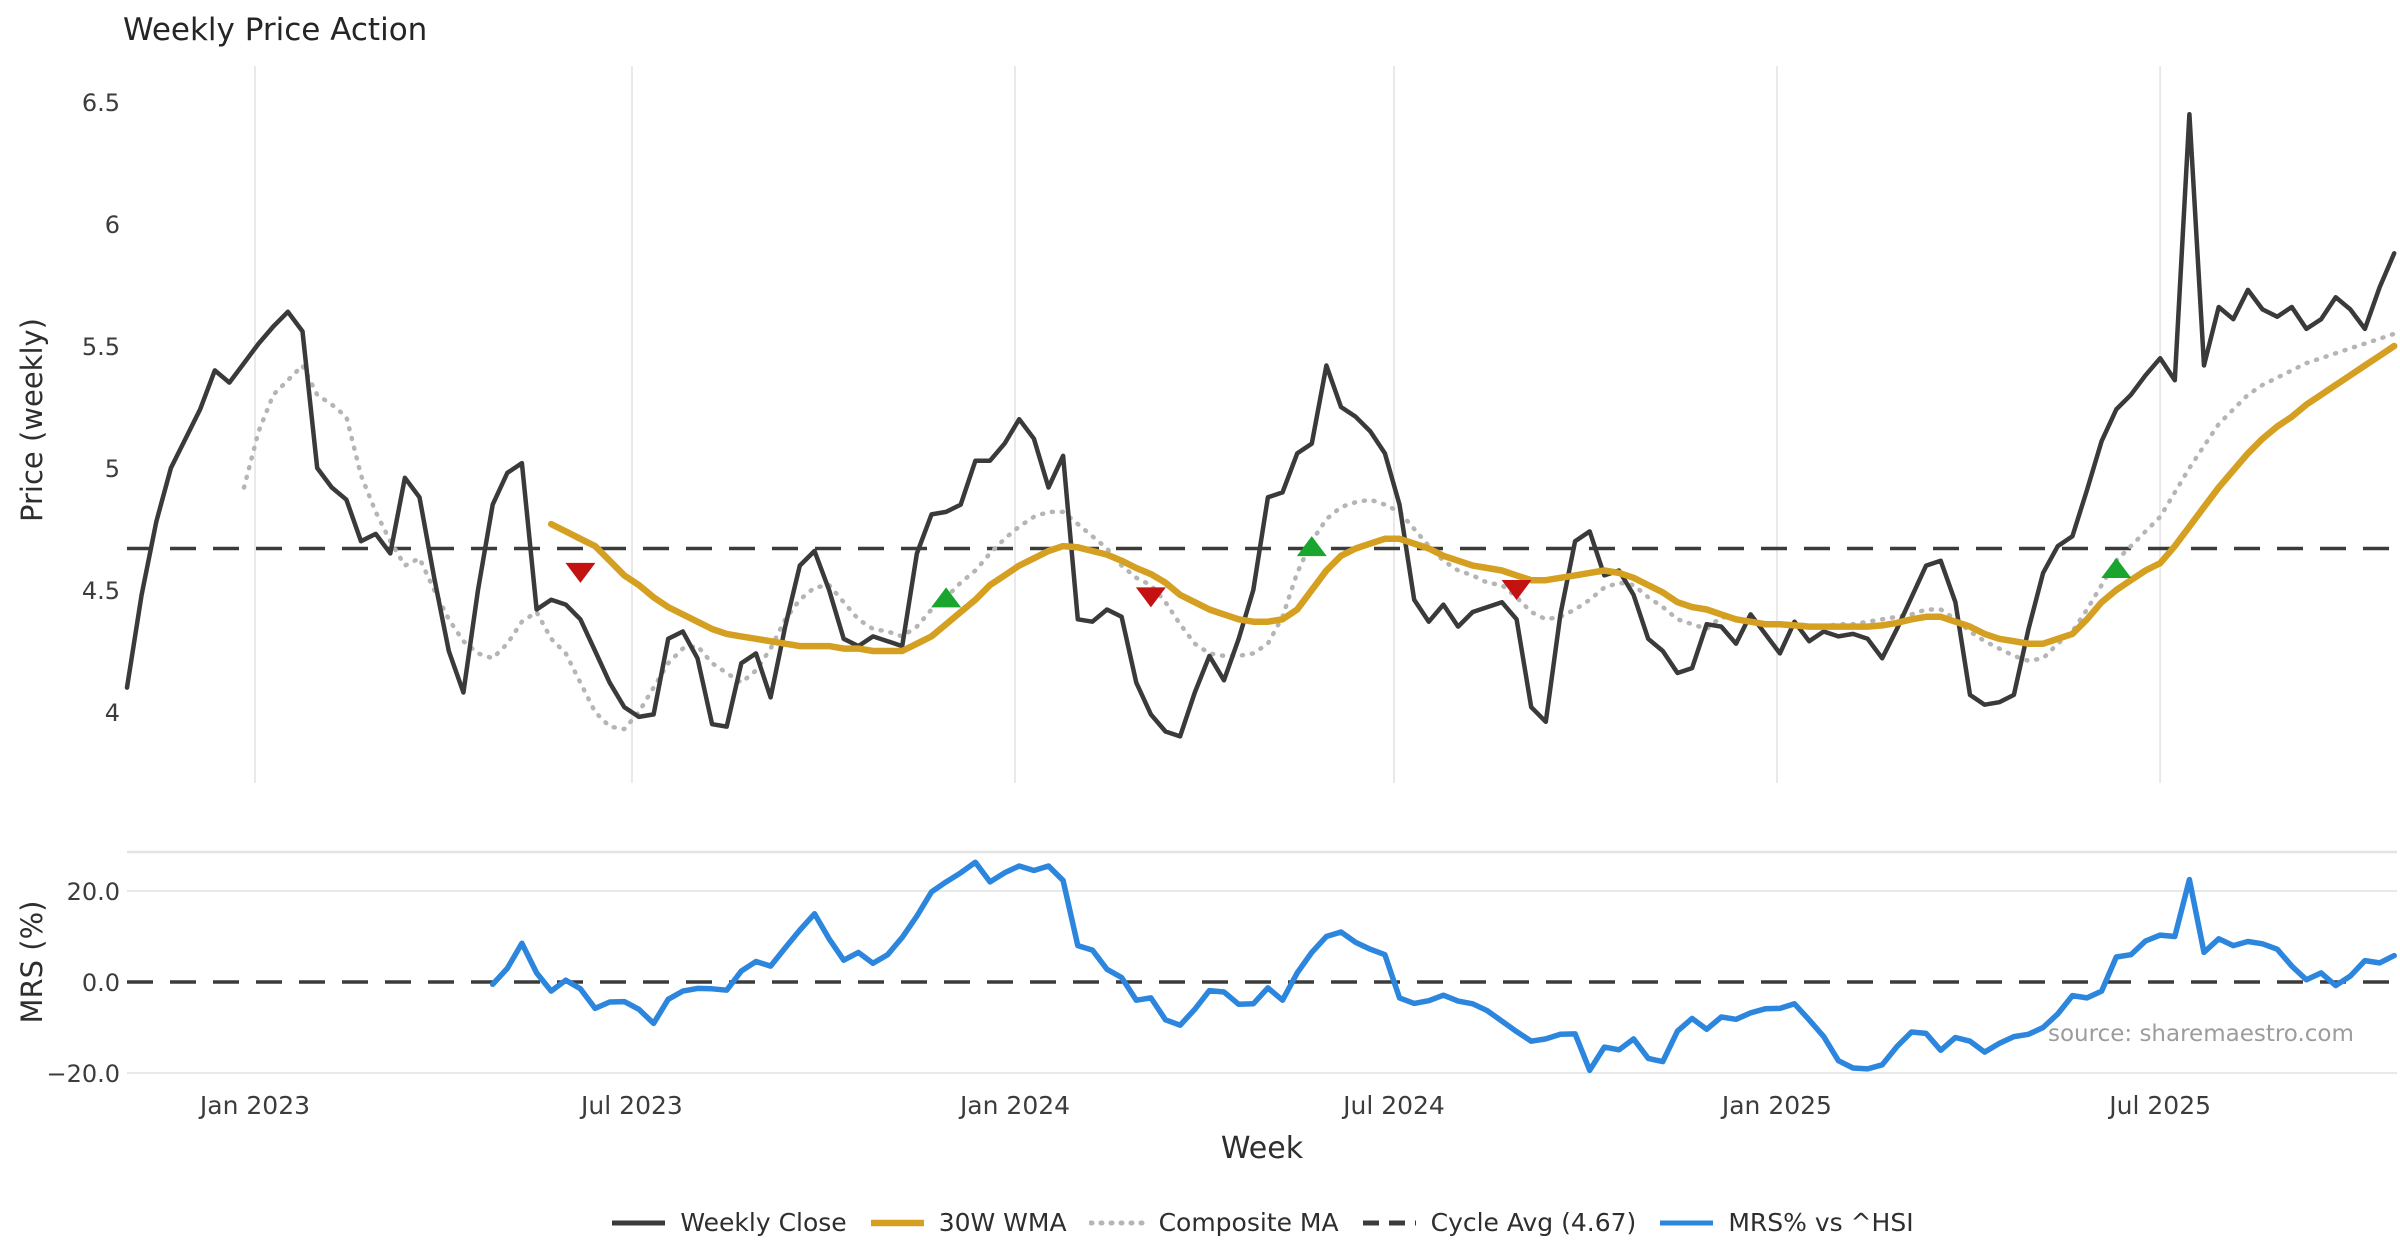 This screenshot has width=2400, height=1260. What do you see at coordinates (101, 983) in the screenshot?
I see `mrs-tick-label: 0.0` at bounding box center [101, 983].